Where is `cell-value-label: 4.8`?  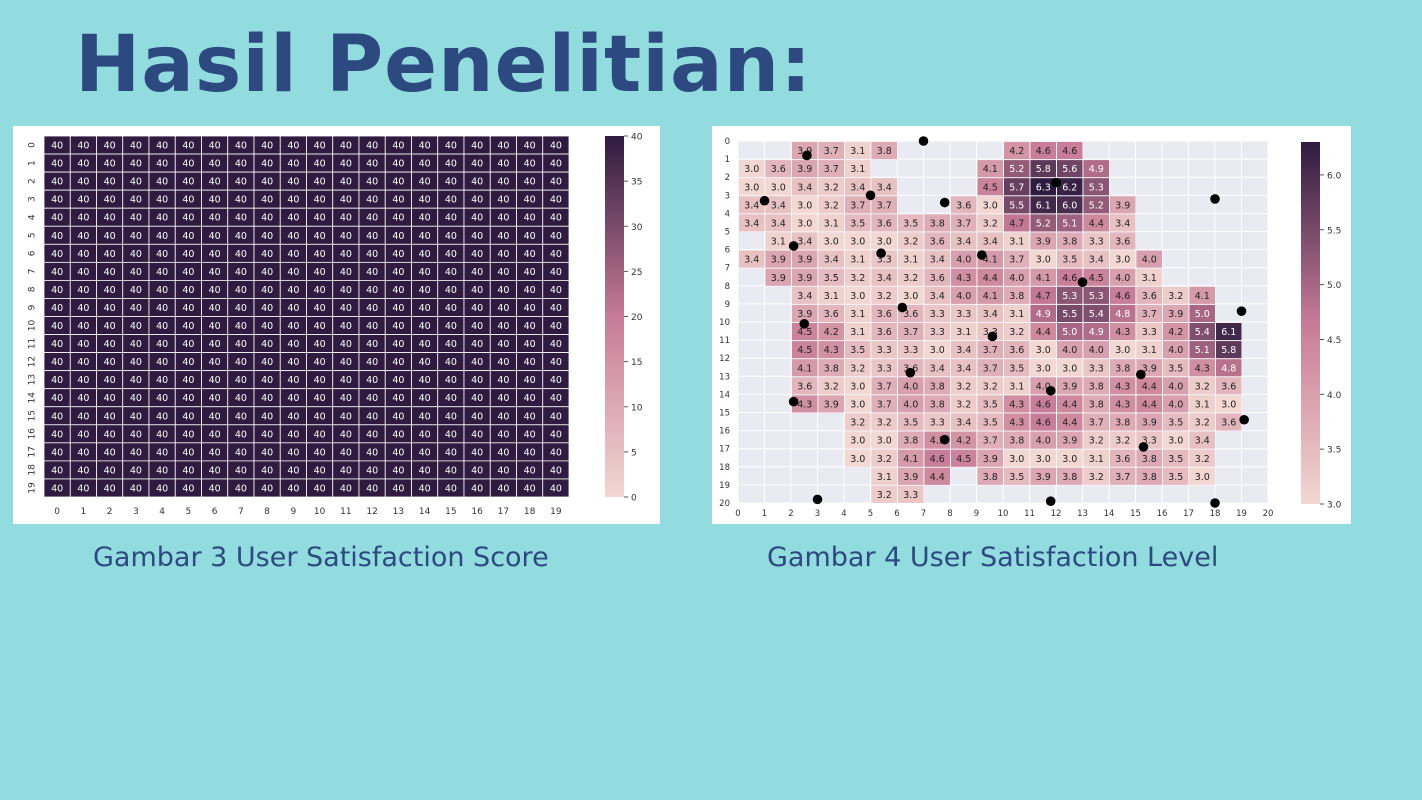
cell-value-label: 4.8 is located at coordinates (1228, 368).